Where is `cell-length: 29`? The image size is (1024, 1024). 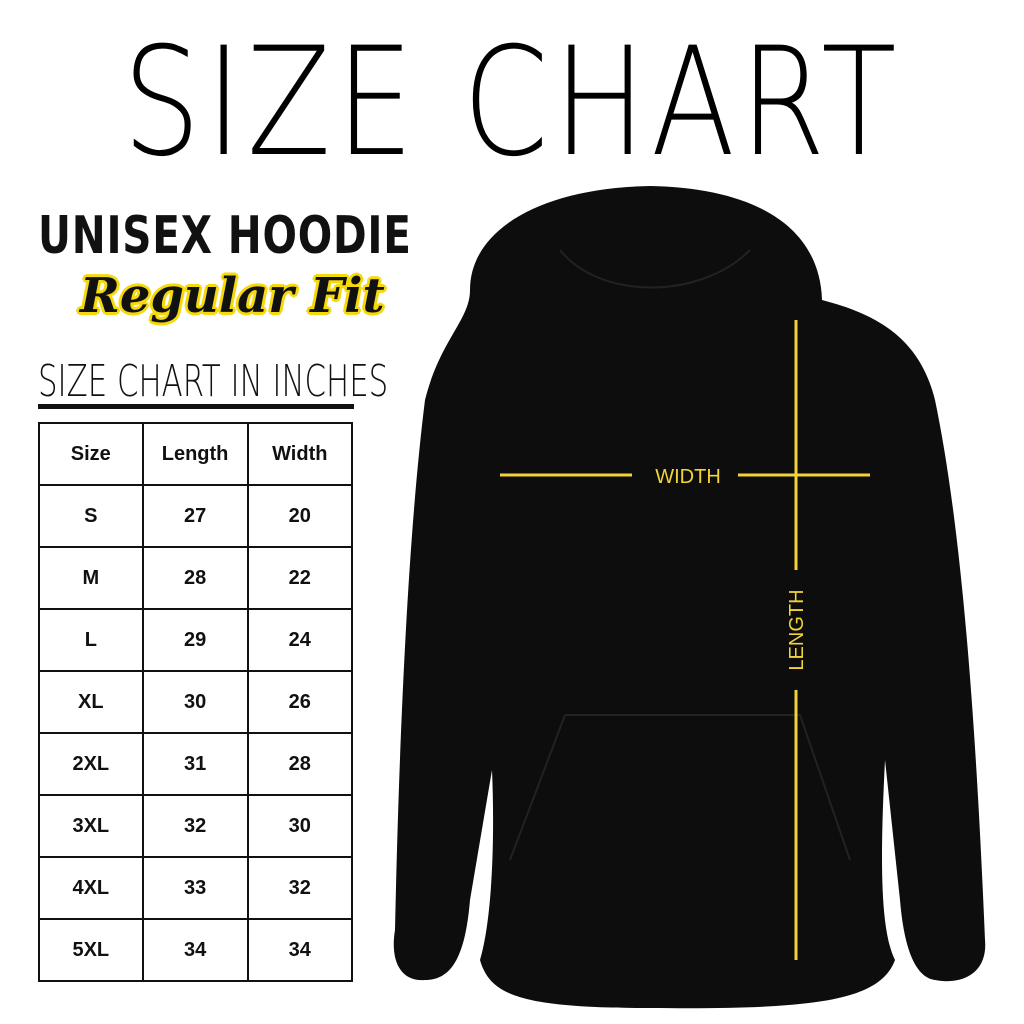
cell-length: 29 is located at coordinates (195, 640).